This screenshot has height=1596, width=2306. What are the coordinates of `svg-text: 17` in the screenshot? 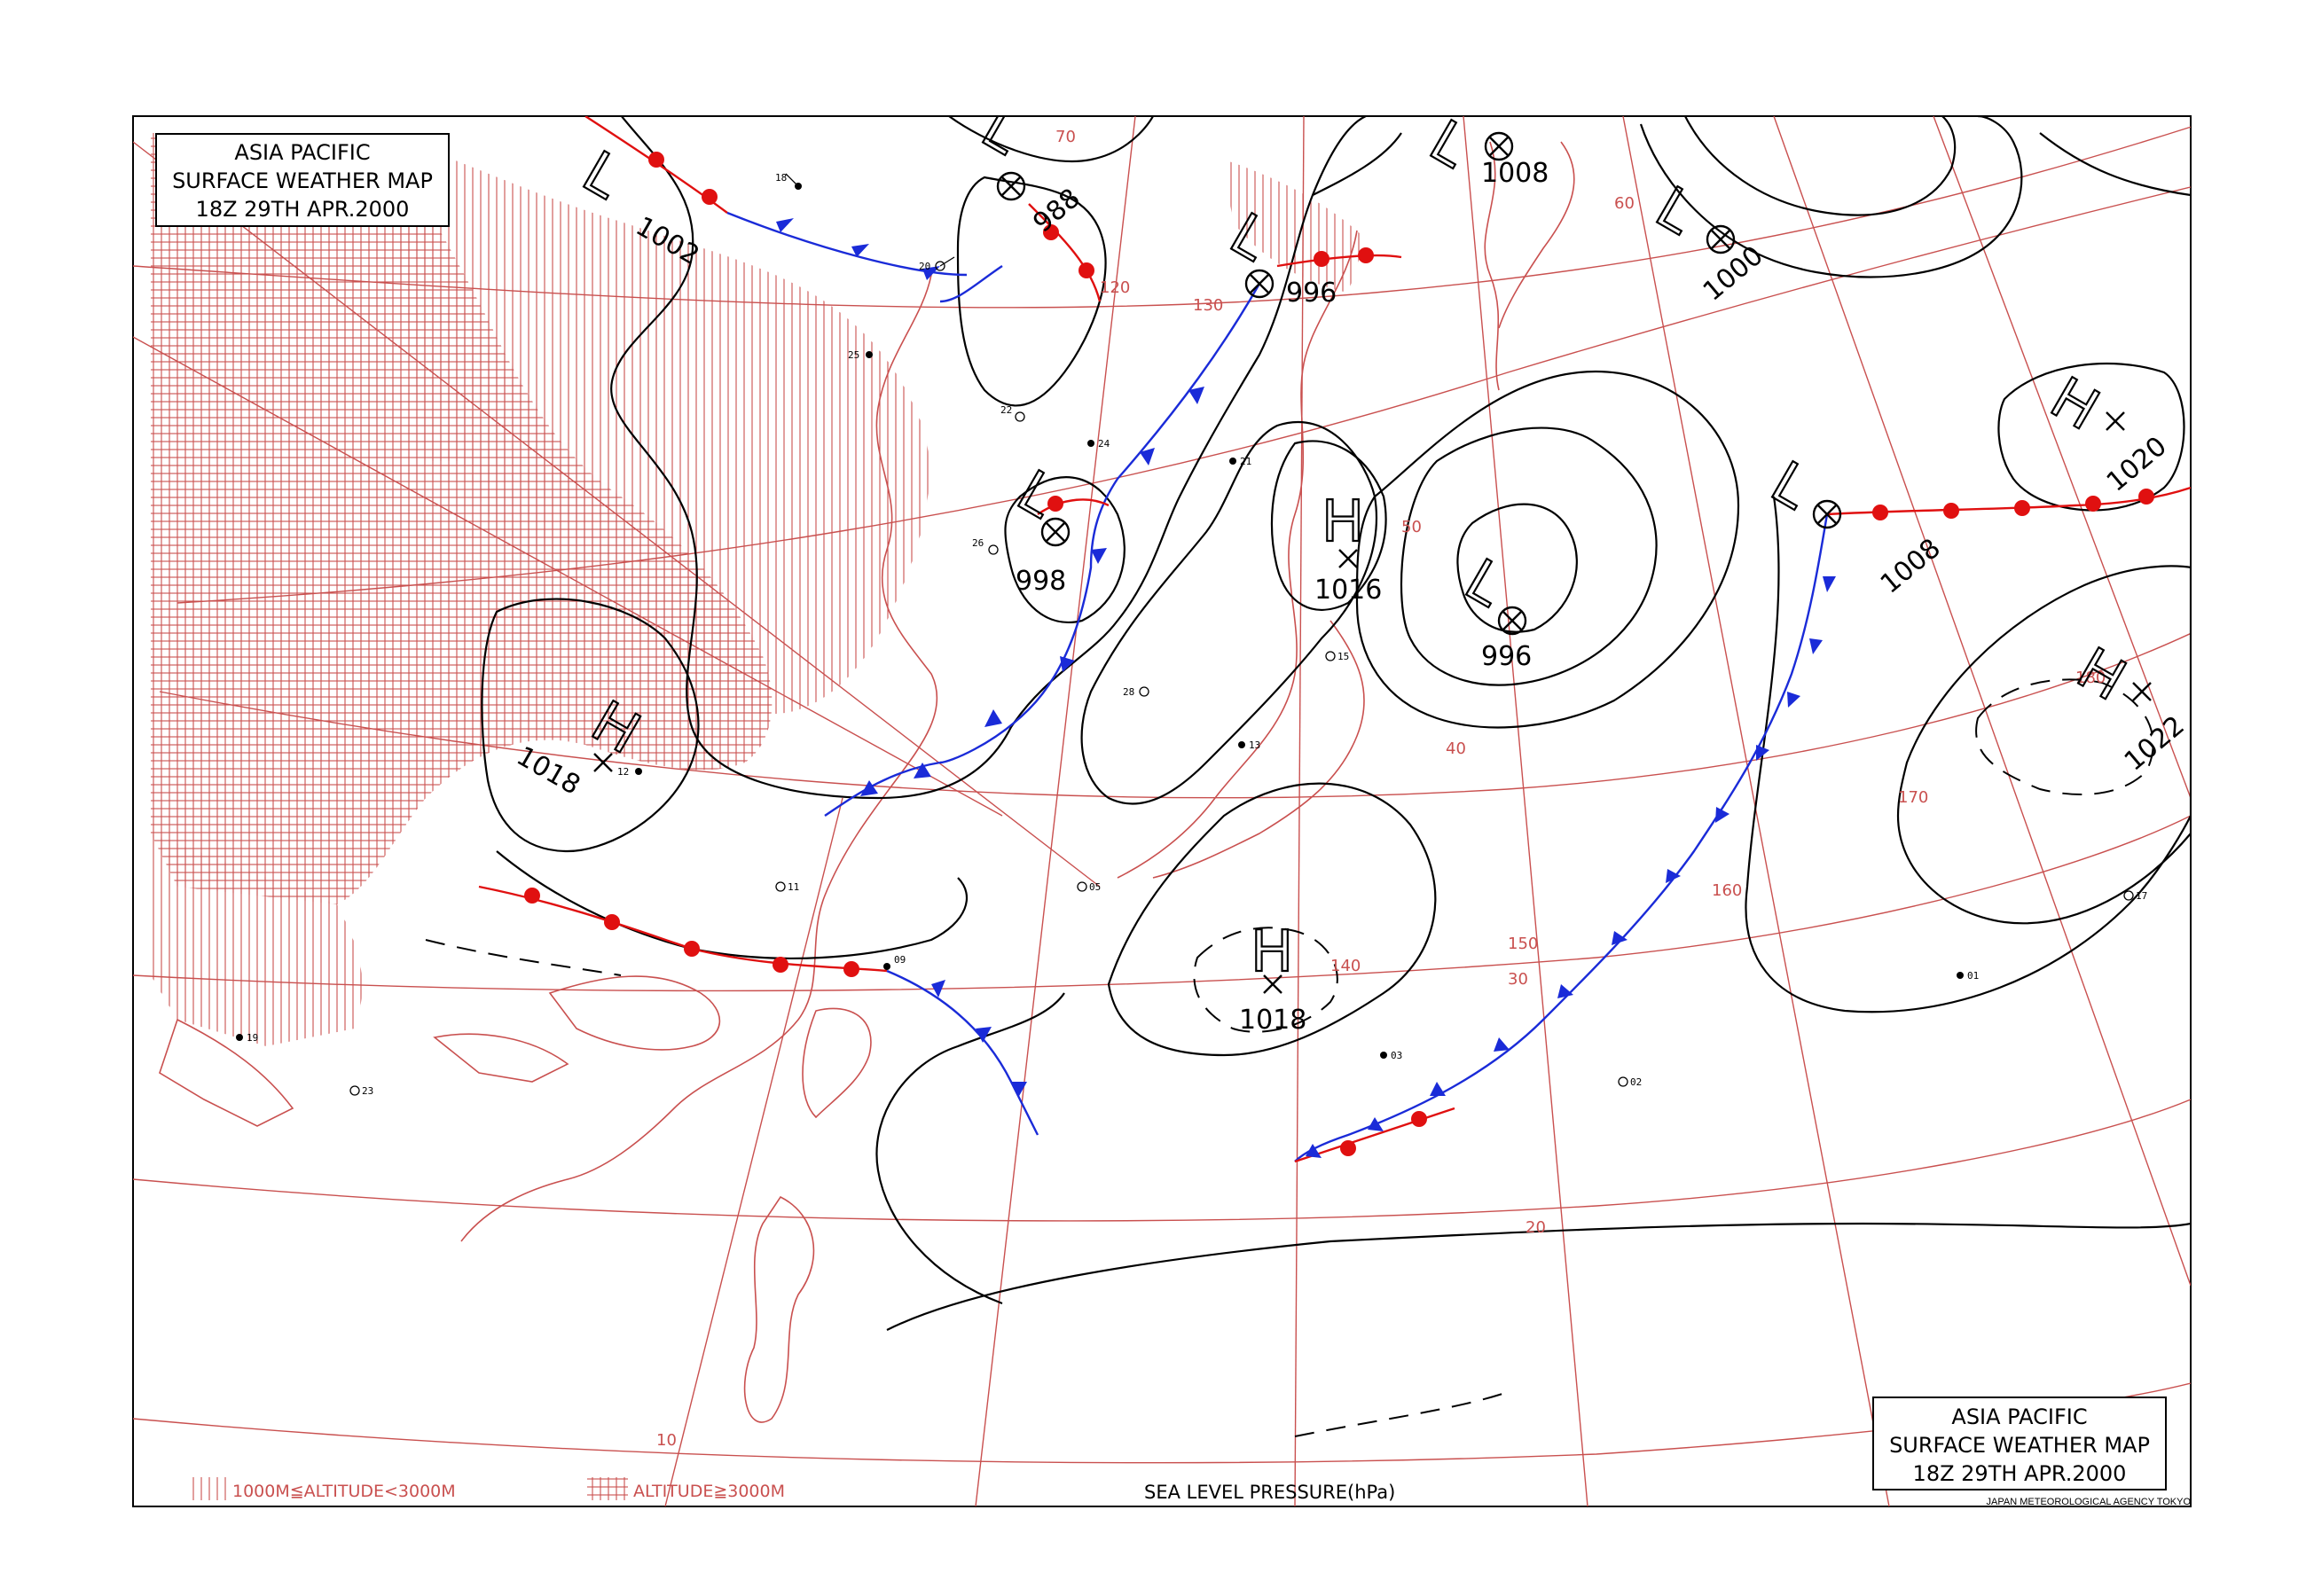 It's located at (2141, 896).